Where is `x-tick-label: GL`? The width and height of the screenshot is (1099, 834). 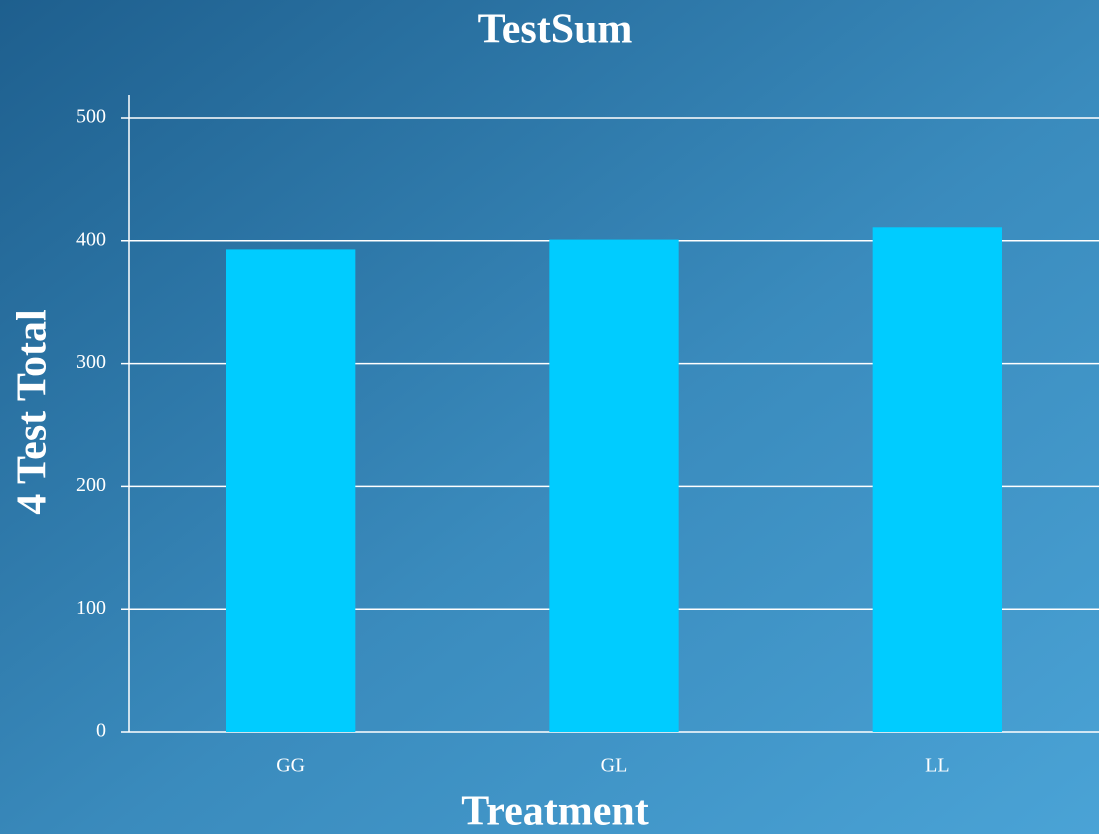 x-tick-label: GL is located at coordinates (614, 766).